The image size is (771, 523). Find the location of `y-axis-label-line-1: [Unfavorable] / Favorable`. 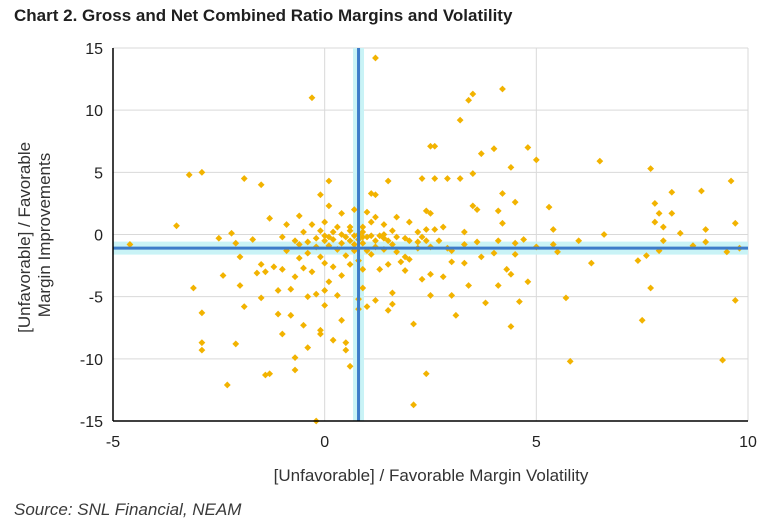

y-axis-label-line-1: [Unfavorable] / Favorable is located at coordinates (24, 237).